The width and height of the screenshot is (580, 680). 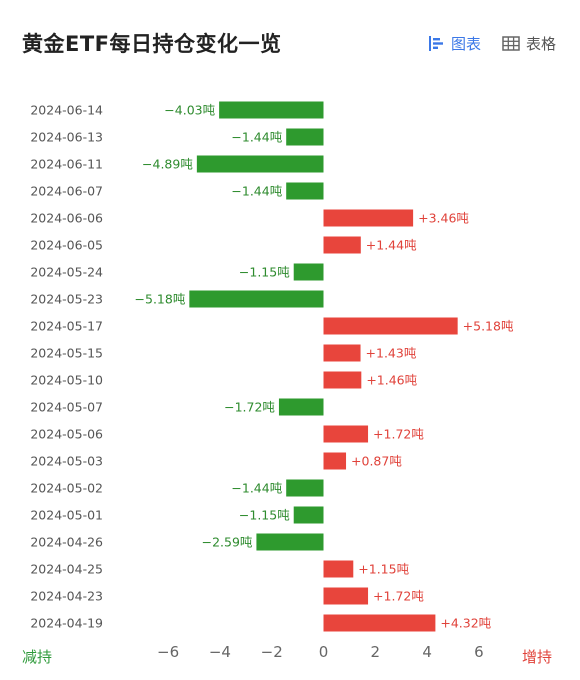 I want to click on category-label: 2024-06-13, so click(x=66, y=137).